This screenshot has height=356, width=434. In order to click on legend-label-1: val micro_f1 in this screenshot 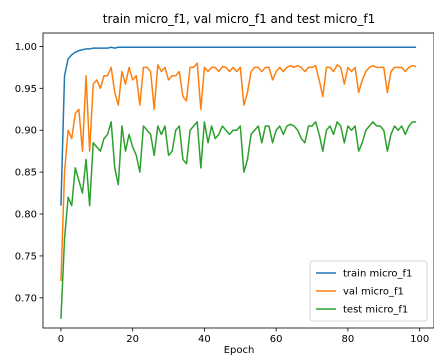, I will do `click(373, 292)`.